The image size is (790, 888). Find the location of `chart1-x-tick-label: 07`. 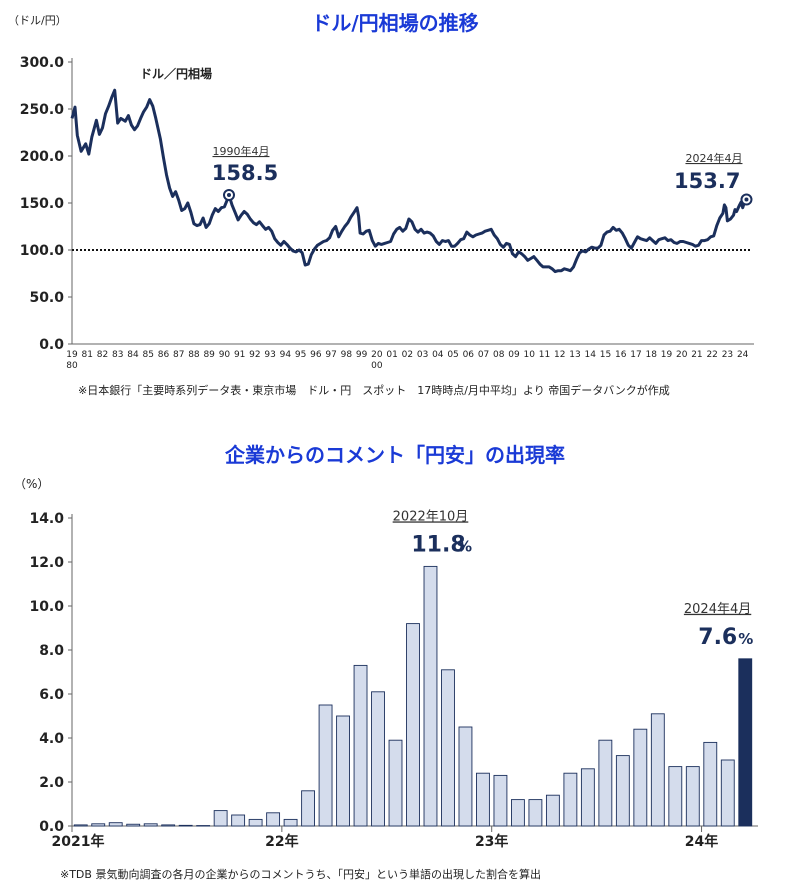

chart1-x-tick-label: 07 is located at coordinates (483, 355).